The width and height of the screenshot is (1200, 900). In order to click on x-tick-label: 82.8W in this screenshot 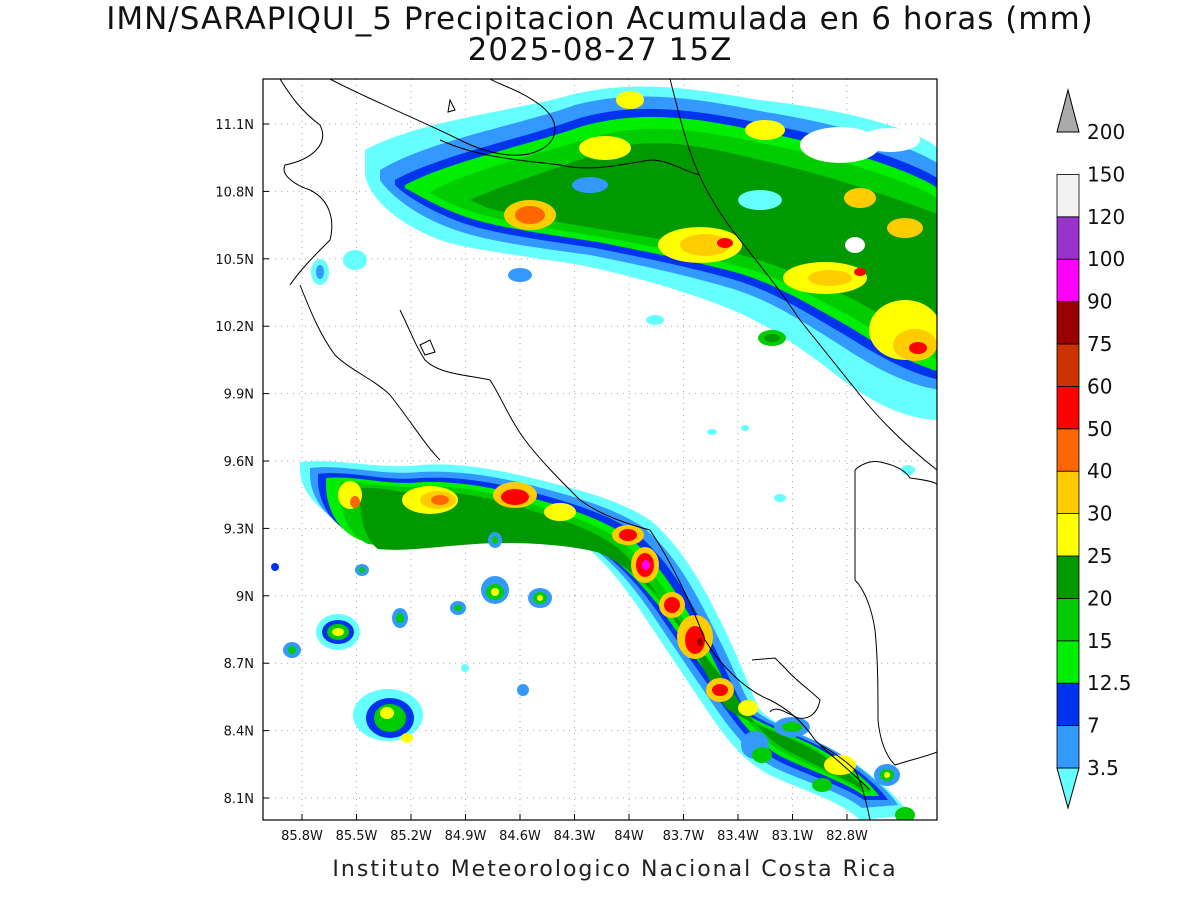, I will do `click(847, 836)`.